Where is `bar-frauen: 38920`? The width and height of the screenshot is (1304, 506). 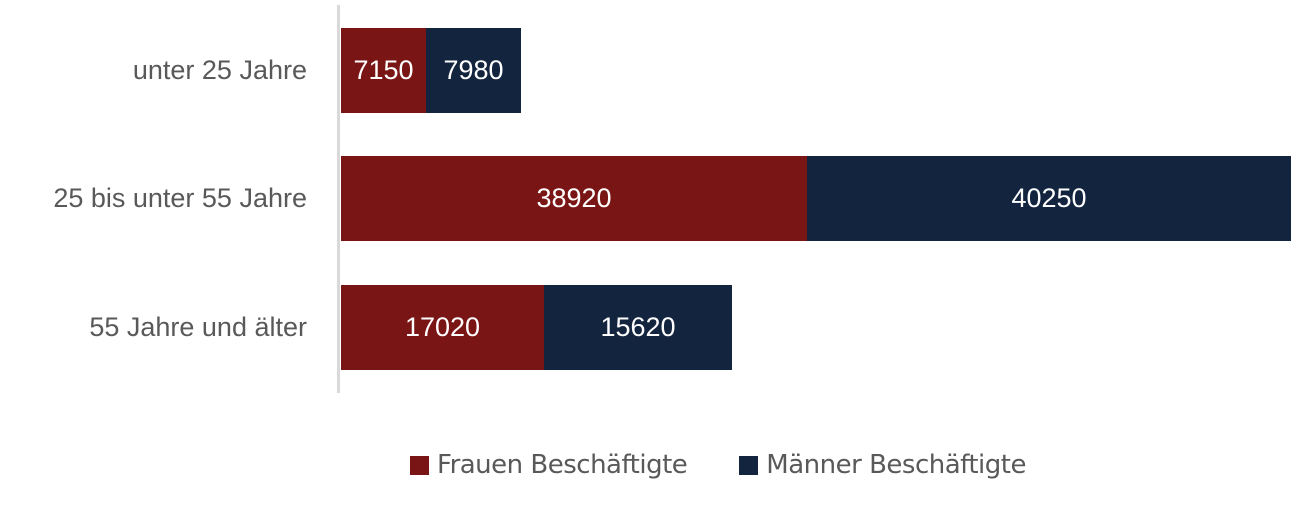 bar-frauen: 38920 is located at coordinates (574, 198).